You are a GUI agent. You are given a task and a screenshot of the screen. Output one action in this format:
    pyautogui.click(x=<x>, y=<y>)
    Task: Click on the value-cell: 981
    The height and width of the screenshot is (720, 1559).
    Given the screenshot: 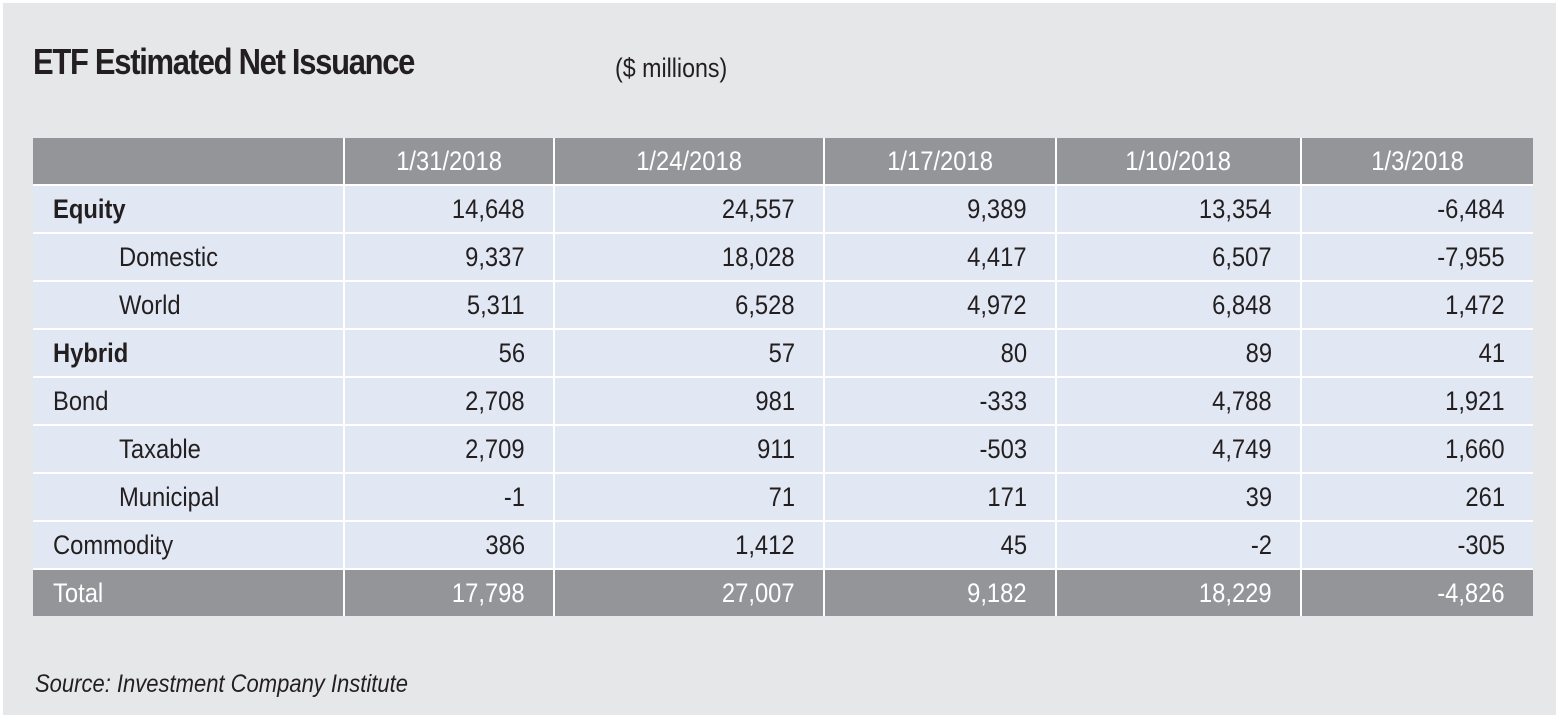 What is the action you would take?
    pyautogui.click(x=689, y=401)
    